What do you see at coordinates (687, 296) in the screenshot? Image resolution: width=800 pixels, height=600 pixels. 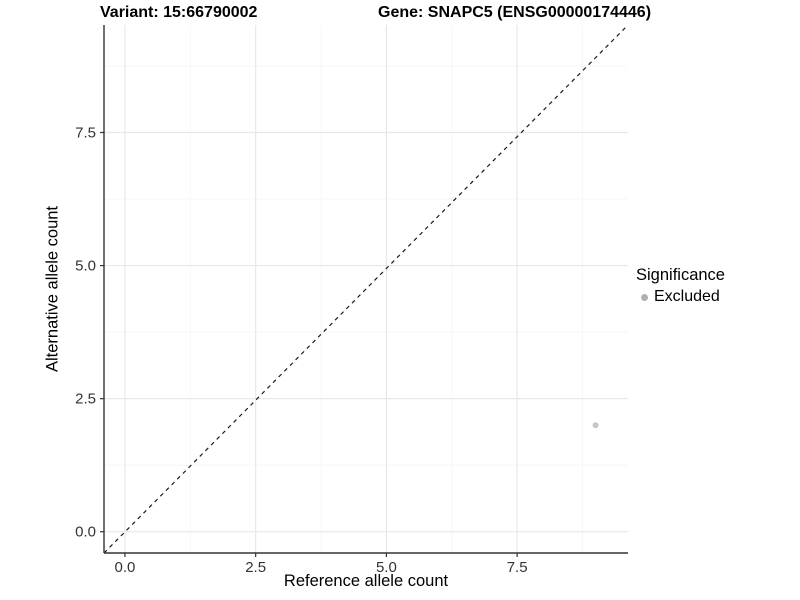 I see `legend-item-label: Excluded` at bounding box center [687, 296].